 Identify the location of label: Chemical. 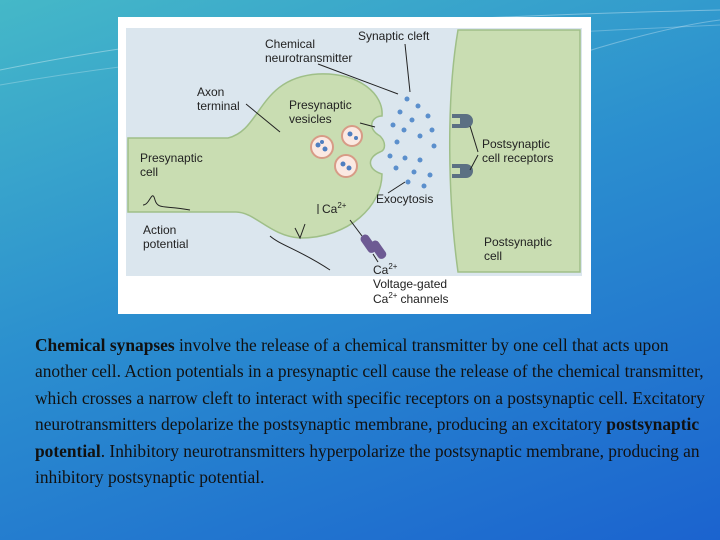
(290, 44).